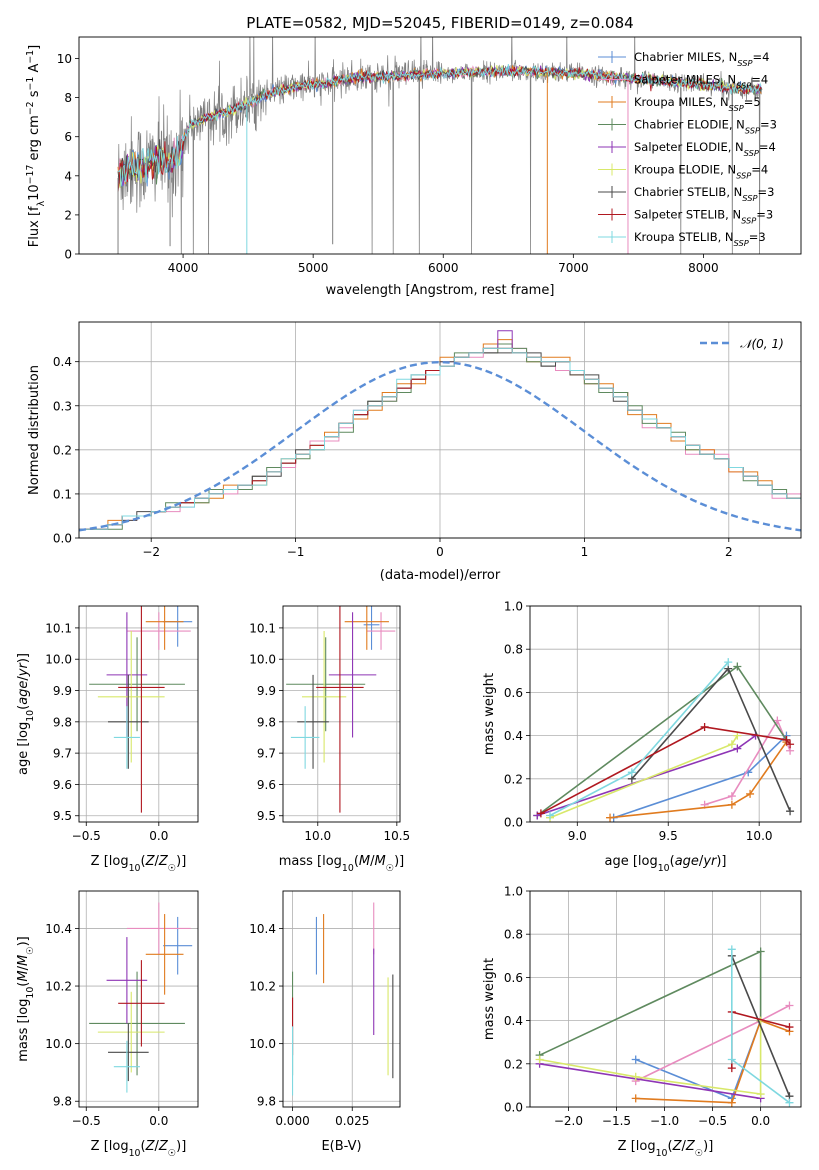  What do you see at coordinates (396, 836) in the screenshot?
I see `x-tick-label: 10.5` at bounding box center [396, 836].